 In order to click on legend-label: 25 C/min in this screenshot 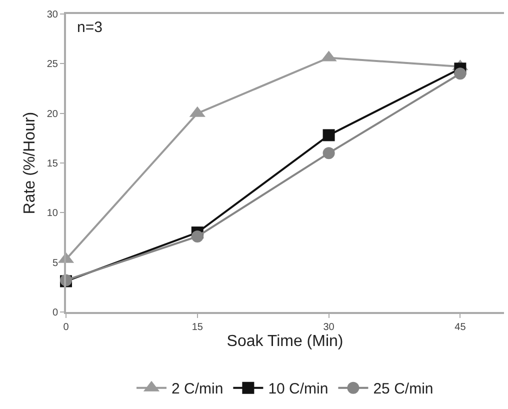, I will do `click(403, 389)`.